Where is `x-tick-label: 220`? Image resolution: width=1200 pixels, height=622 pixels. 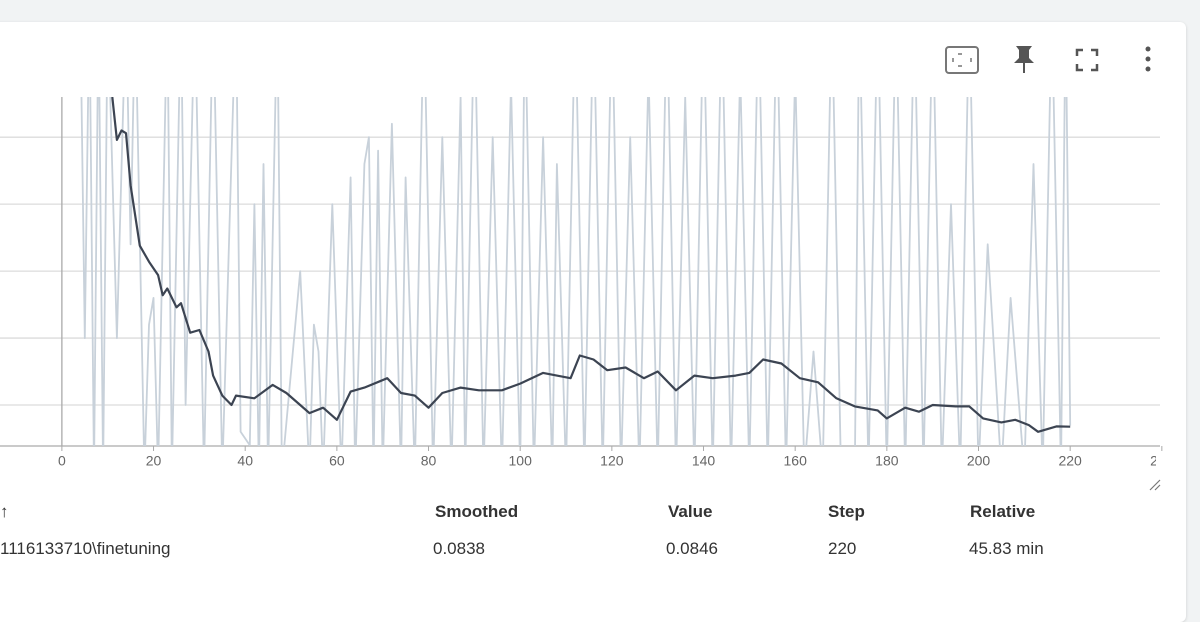 x-tick-label: 220 is located at coordinates (1070, 461).